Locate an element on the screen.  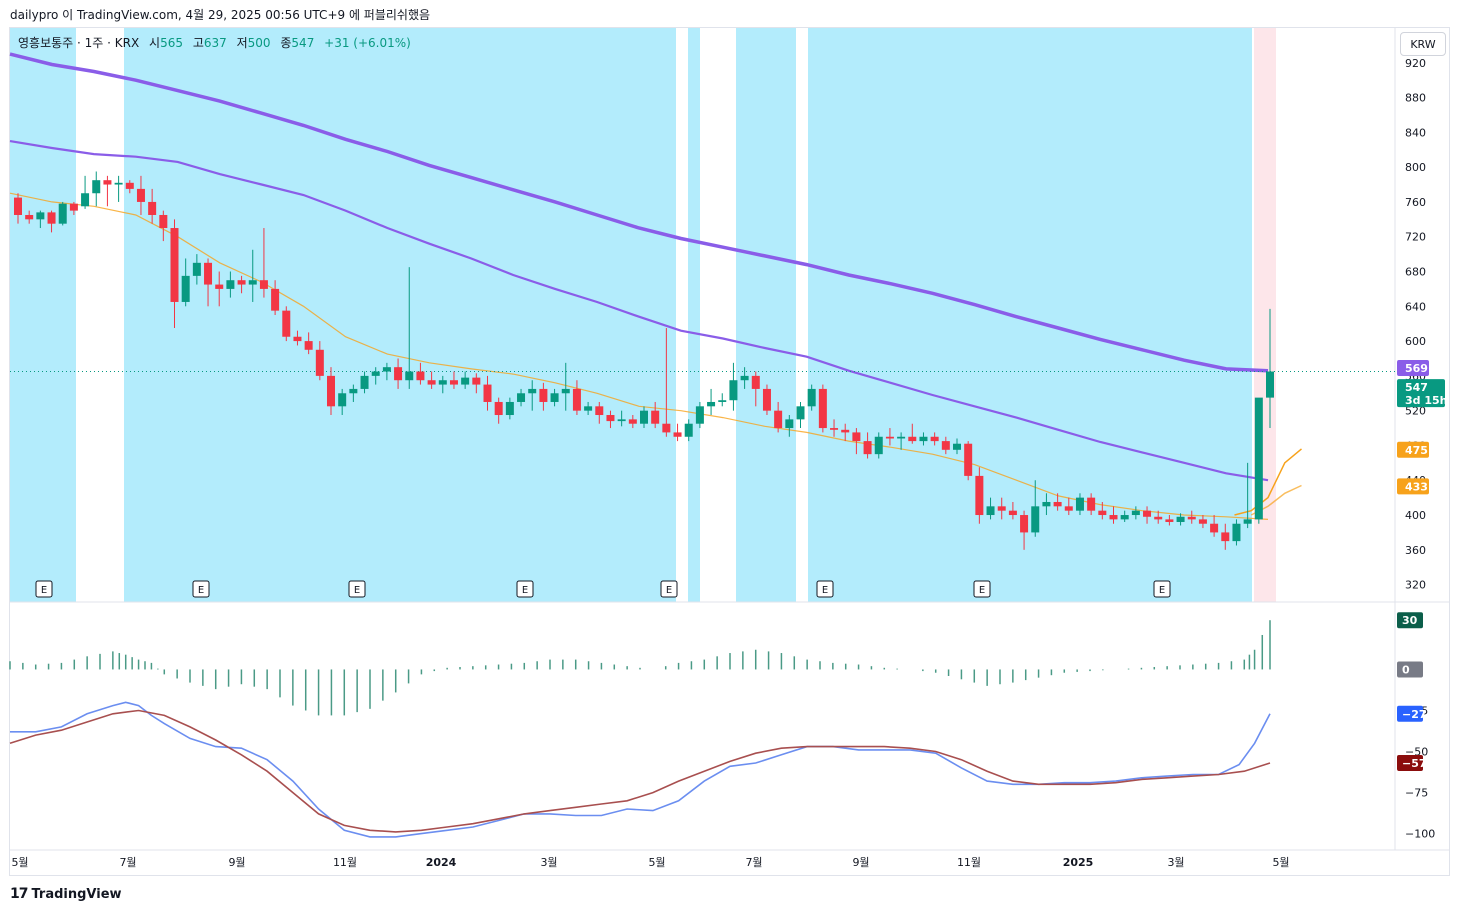
price-tick-label: 680 is located at coordinates (1415, 272).